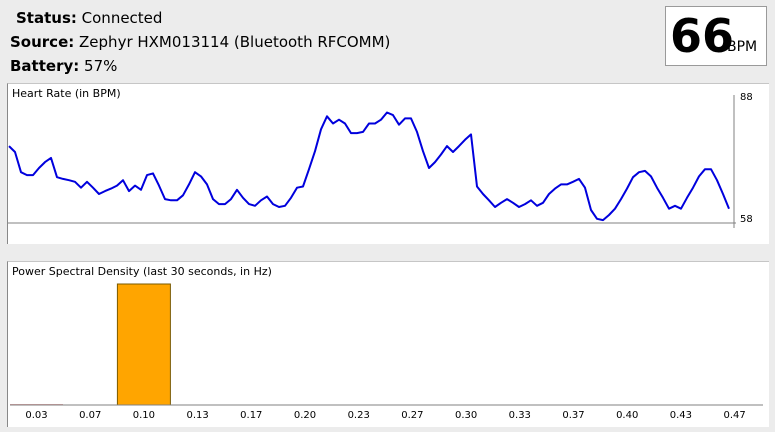  Describe the element at coordinates (90, 415) in the screenshot. I see `x-tick-label: 0.07` at that location.